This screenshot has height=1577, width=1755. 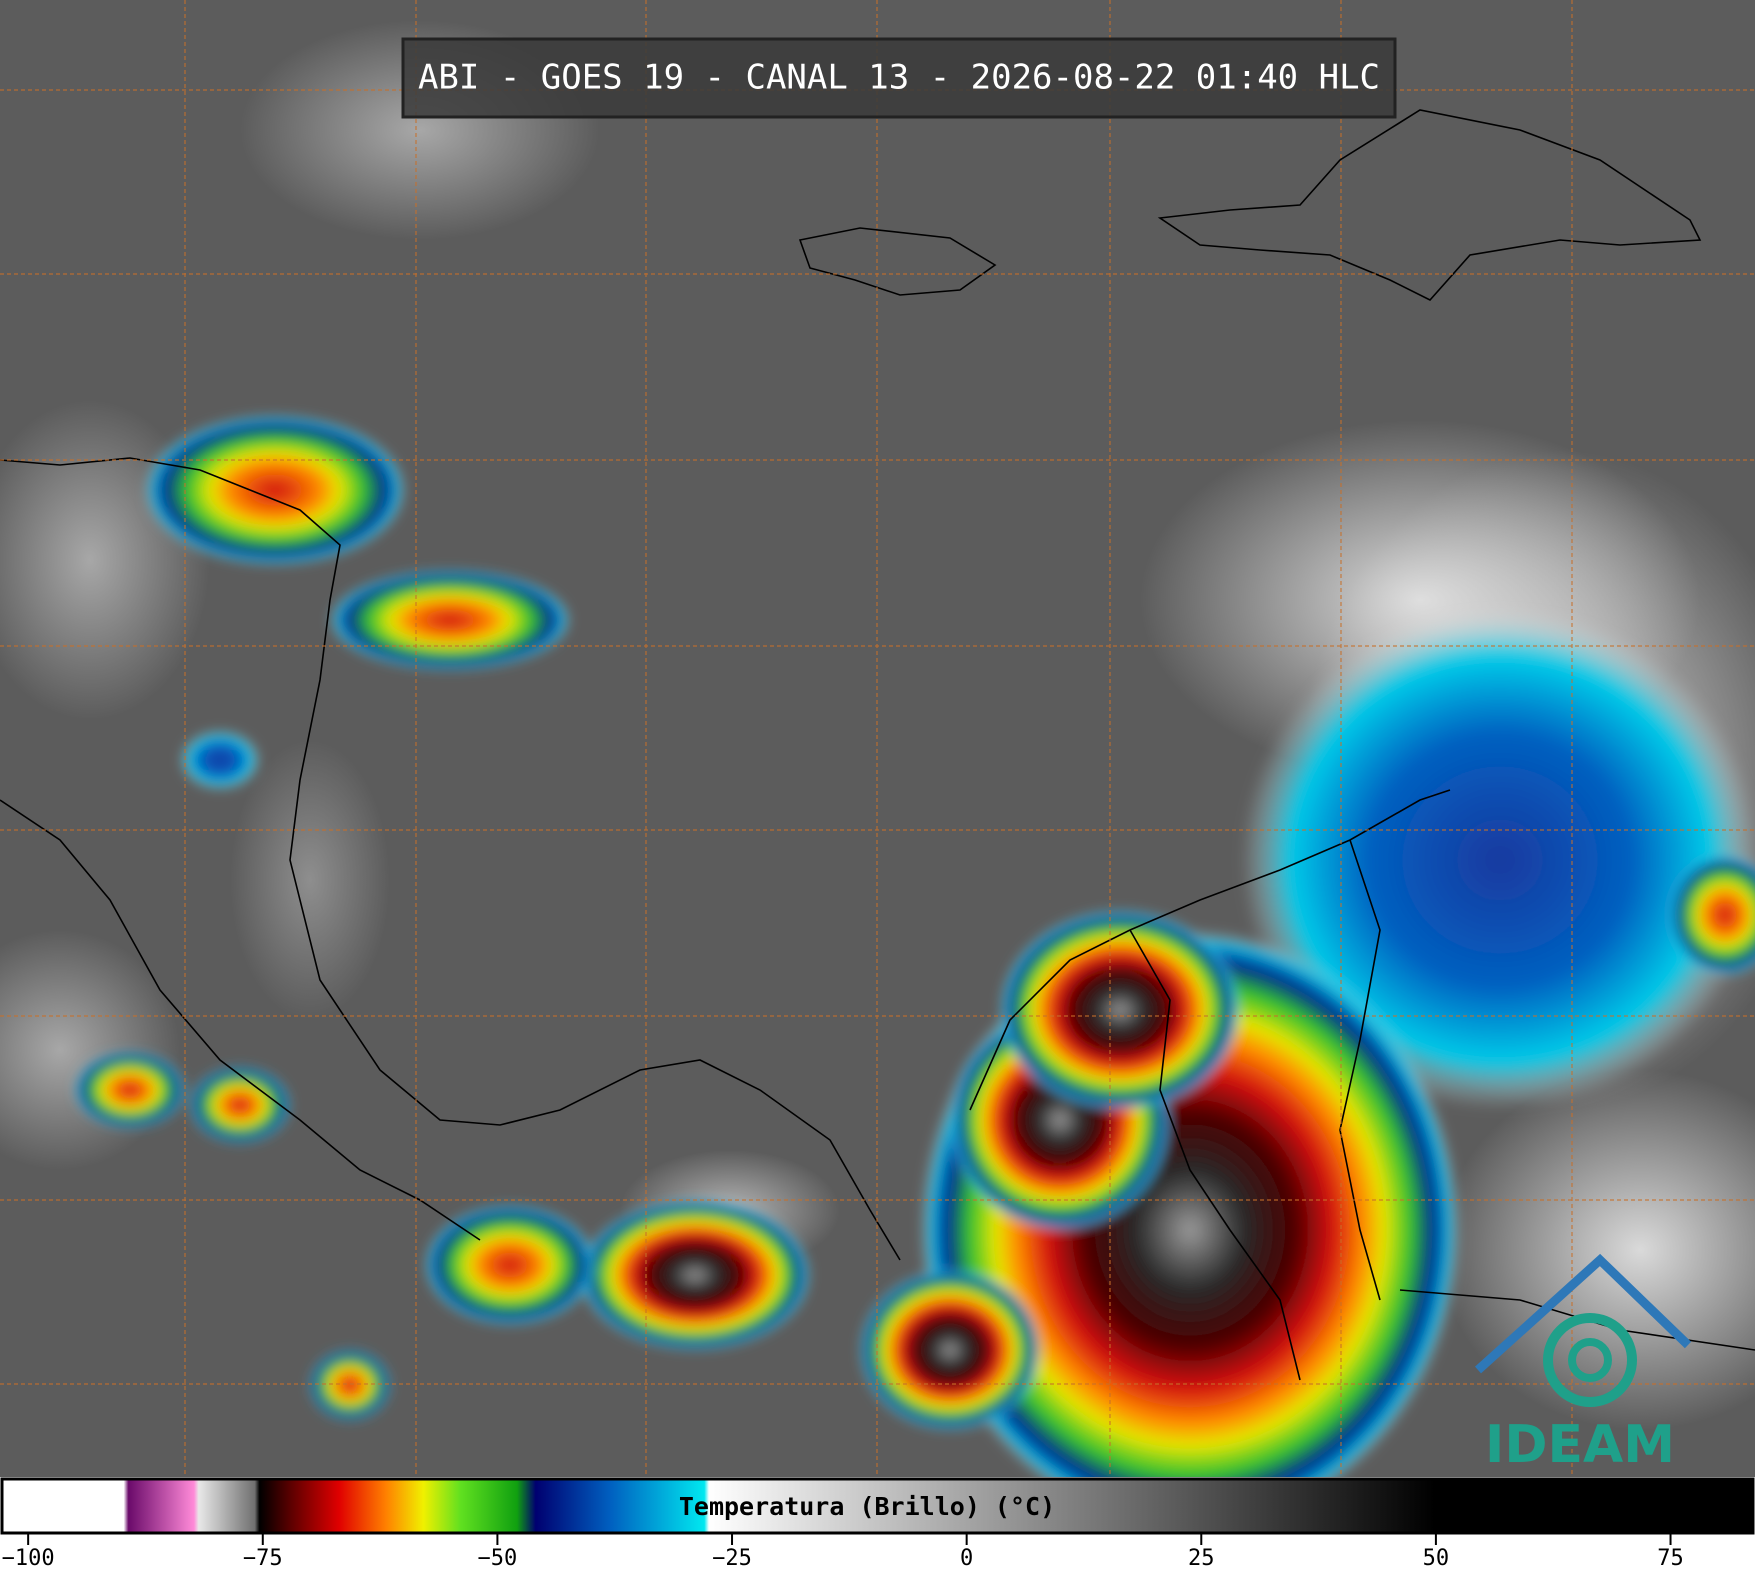 What do you see at coordinates (1580, 1445) in the screenshot?
I see `logo-text: IDEAM` at bounding box center [1580, 1445].